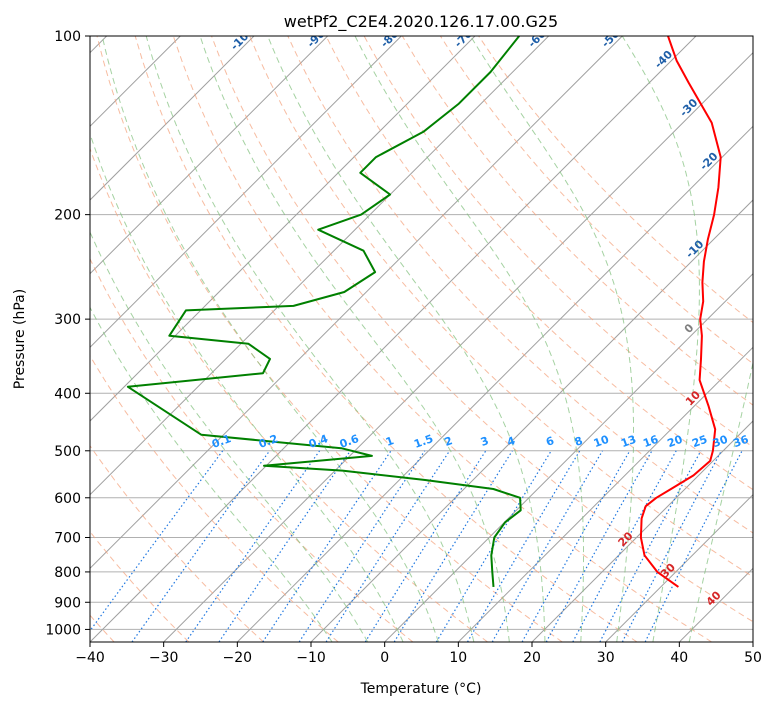  What do you see at coordinates (67, 37) in the screenshot?
I see `y-tick-label: 100` at bounding box center [67, 37].